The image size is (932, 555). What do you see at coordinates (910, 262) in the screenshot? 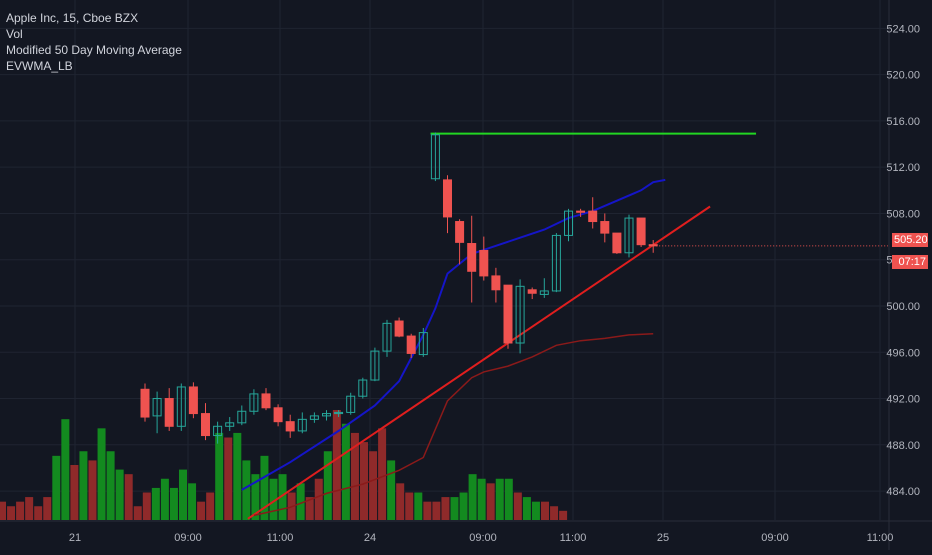
I see `countdown-tag: 07:17` at bounding box center [910, 262].